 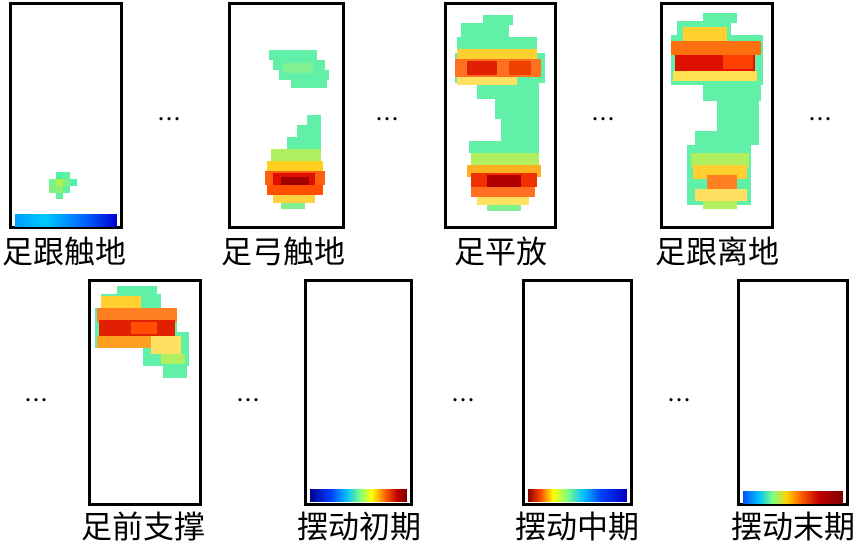 I want to click on ground-contact-bar-swing-late, so click(x=793, y=497).